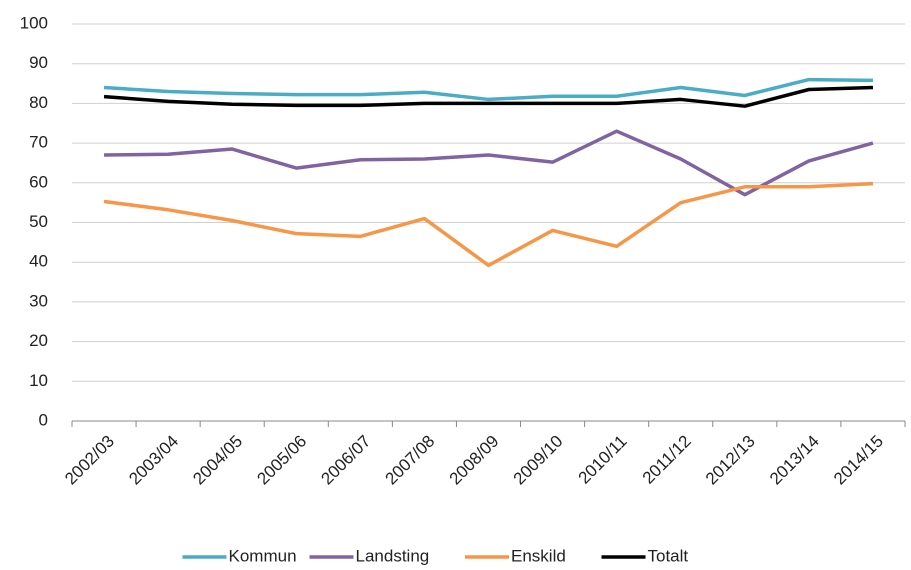  Describe the element at coordinates (345, 460) in the screenshot. I see `x-tick-label: 2006/07` at that location.